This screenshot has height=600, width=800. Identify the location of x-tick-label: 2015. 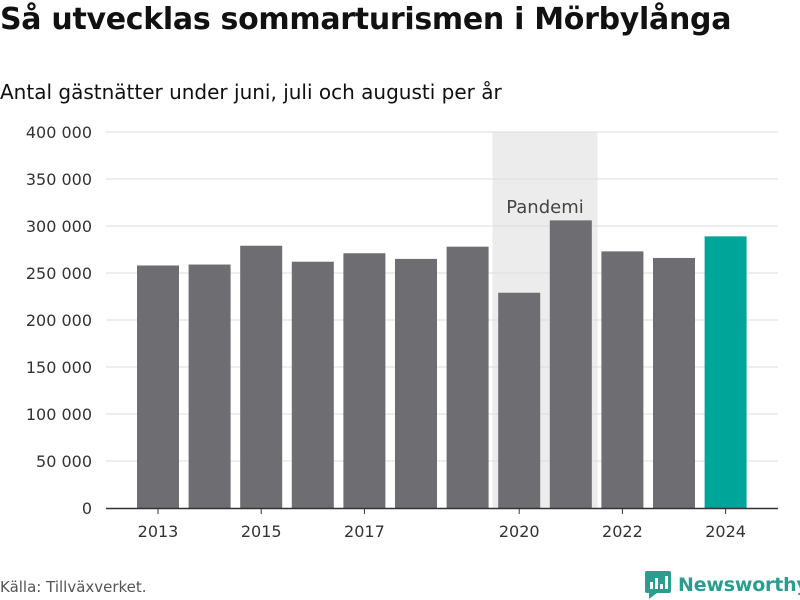
(261, 531).